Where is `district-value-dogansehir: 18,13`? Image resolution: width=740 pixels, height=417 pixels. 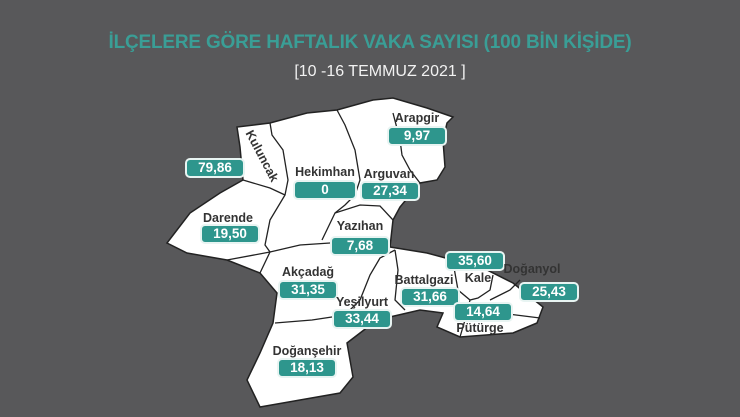
district-value-dogansehir: 18,13 is located at coordinates (307, 368).